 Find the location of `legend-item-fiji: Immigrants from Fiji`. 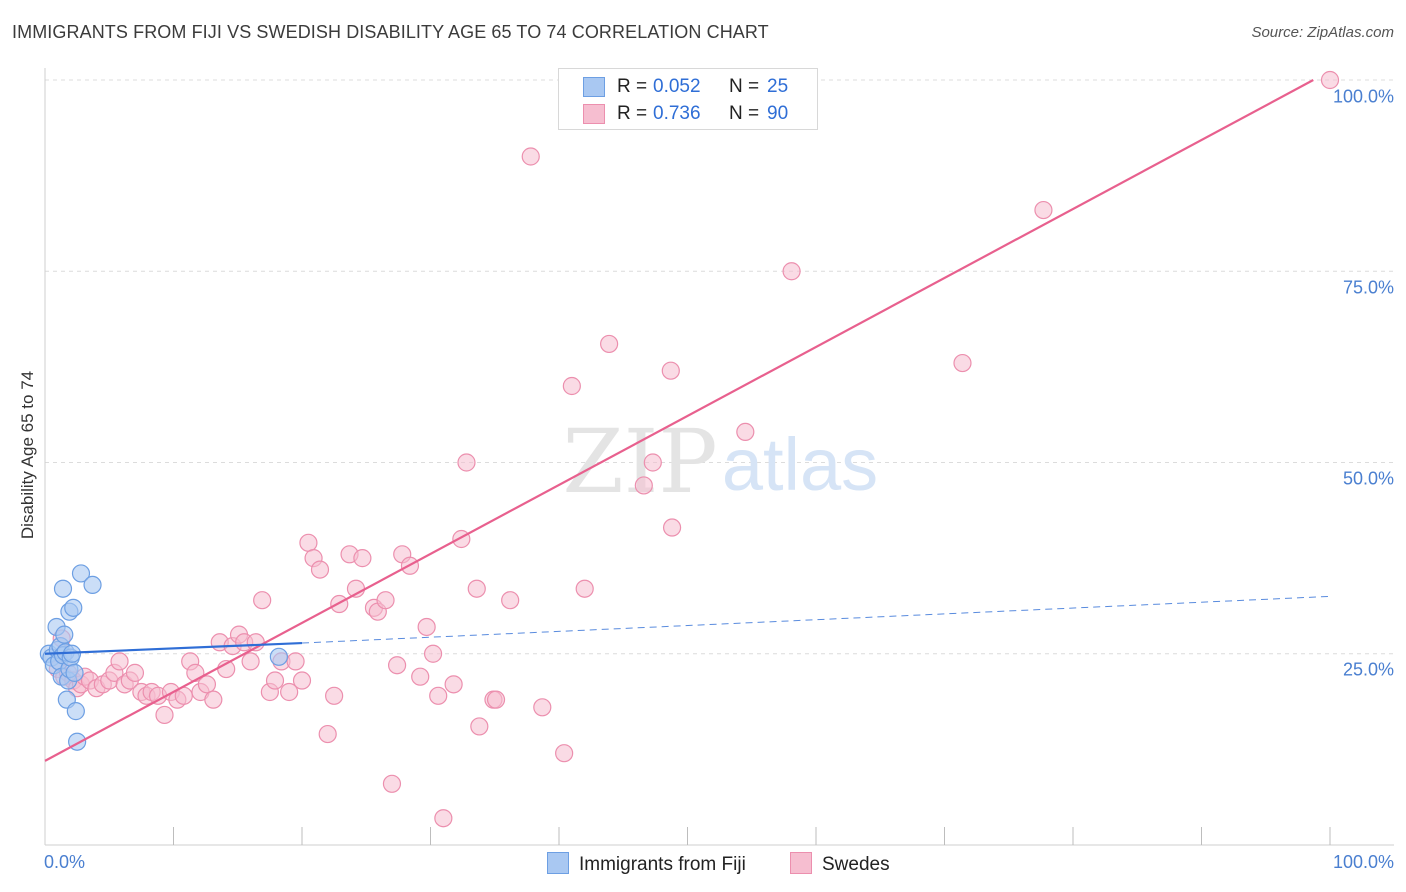

legend-item-fiji: Immigrants from Fiji is located at coordinates (646, 864).